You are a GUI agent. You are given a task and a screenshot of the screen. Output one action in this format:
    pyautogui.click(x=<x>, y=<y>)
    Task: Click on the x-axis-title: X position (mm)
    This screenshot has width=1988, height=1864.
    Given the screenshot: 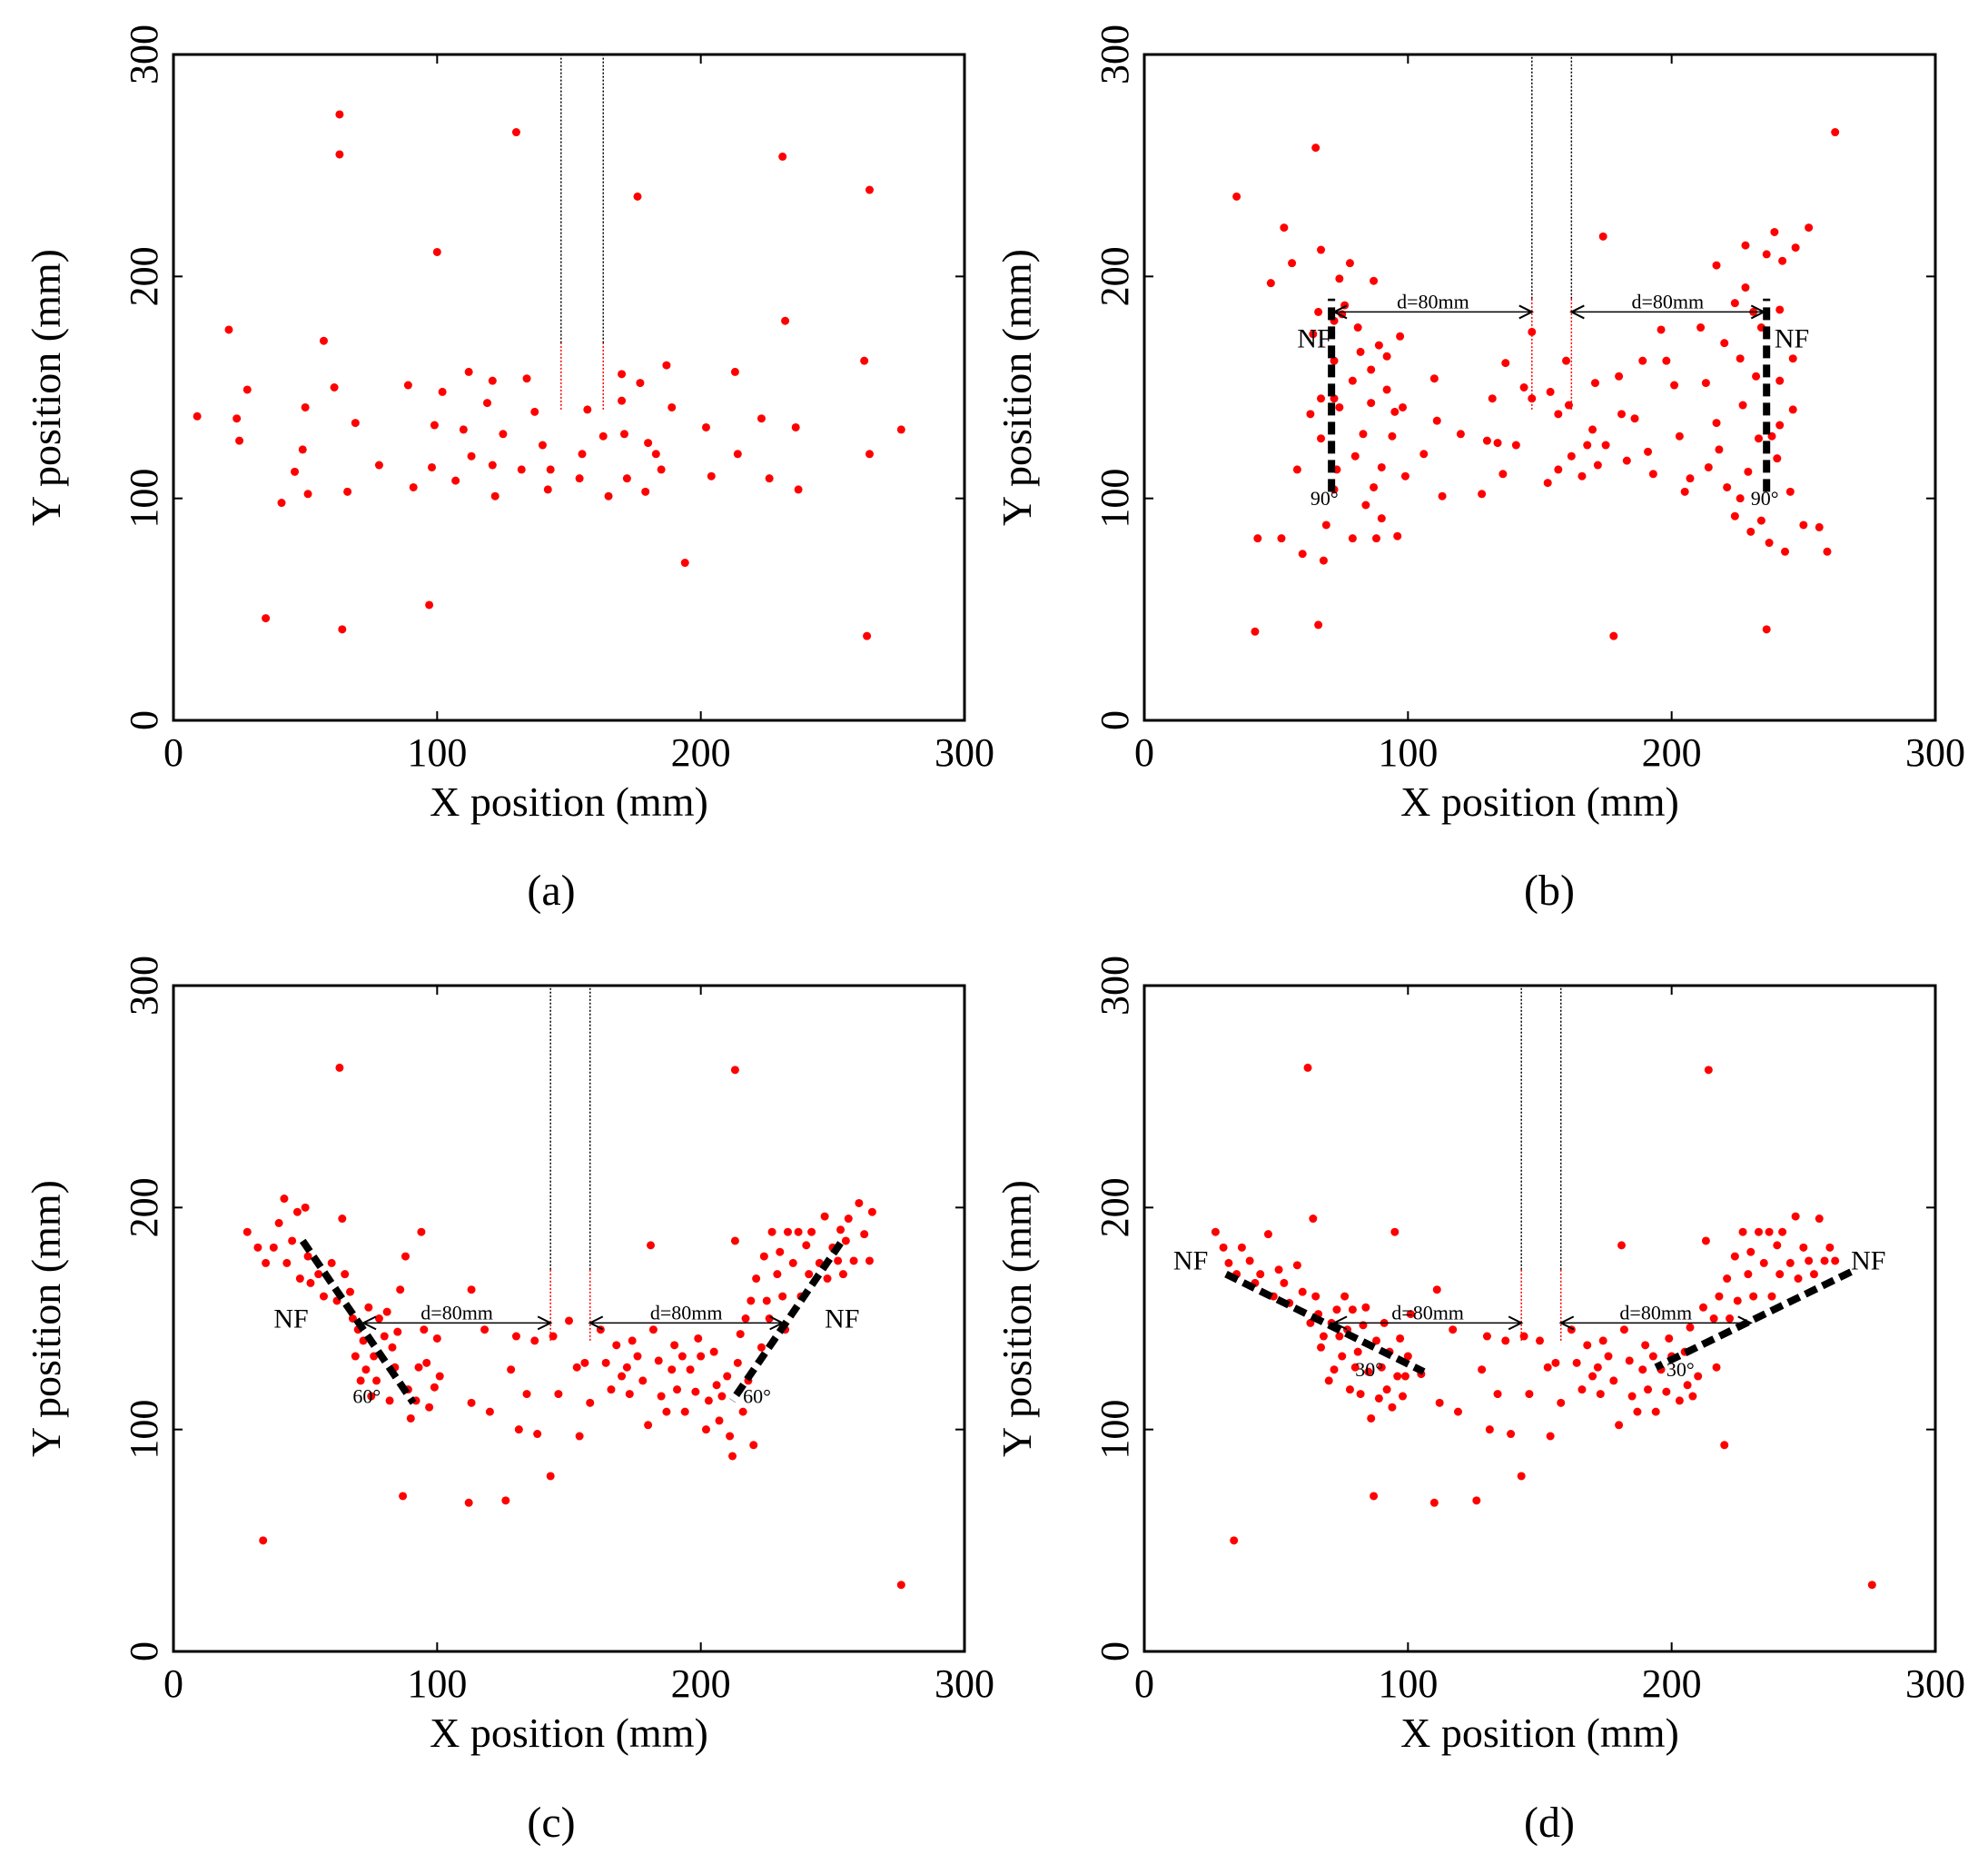 What is the action you would take?
    pyautogui.click(x=569, y=801)
    